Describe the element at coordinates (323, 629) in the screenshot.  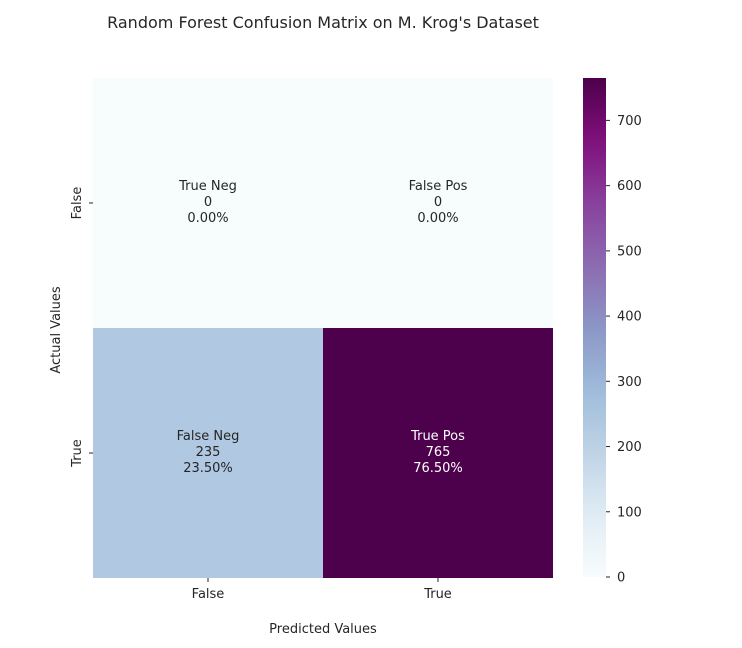
I see `x-axis-label: Predicted Values` at that location.